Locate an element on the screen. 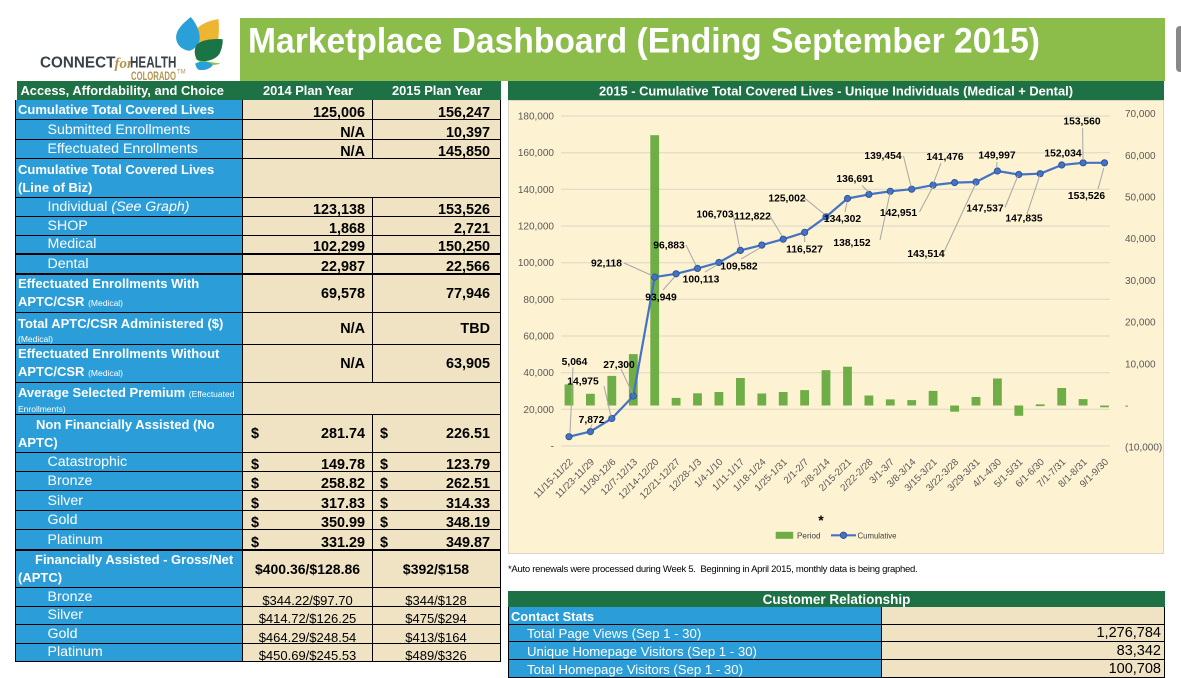  svg-text: 149,997 is located at coordinates (996, 156).